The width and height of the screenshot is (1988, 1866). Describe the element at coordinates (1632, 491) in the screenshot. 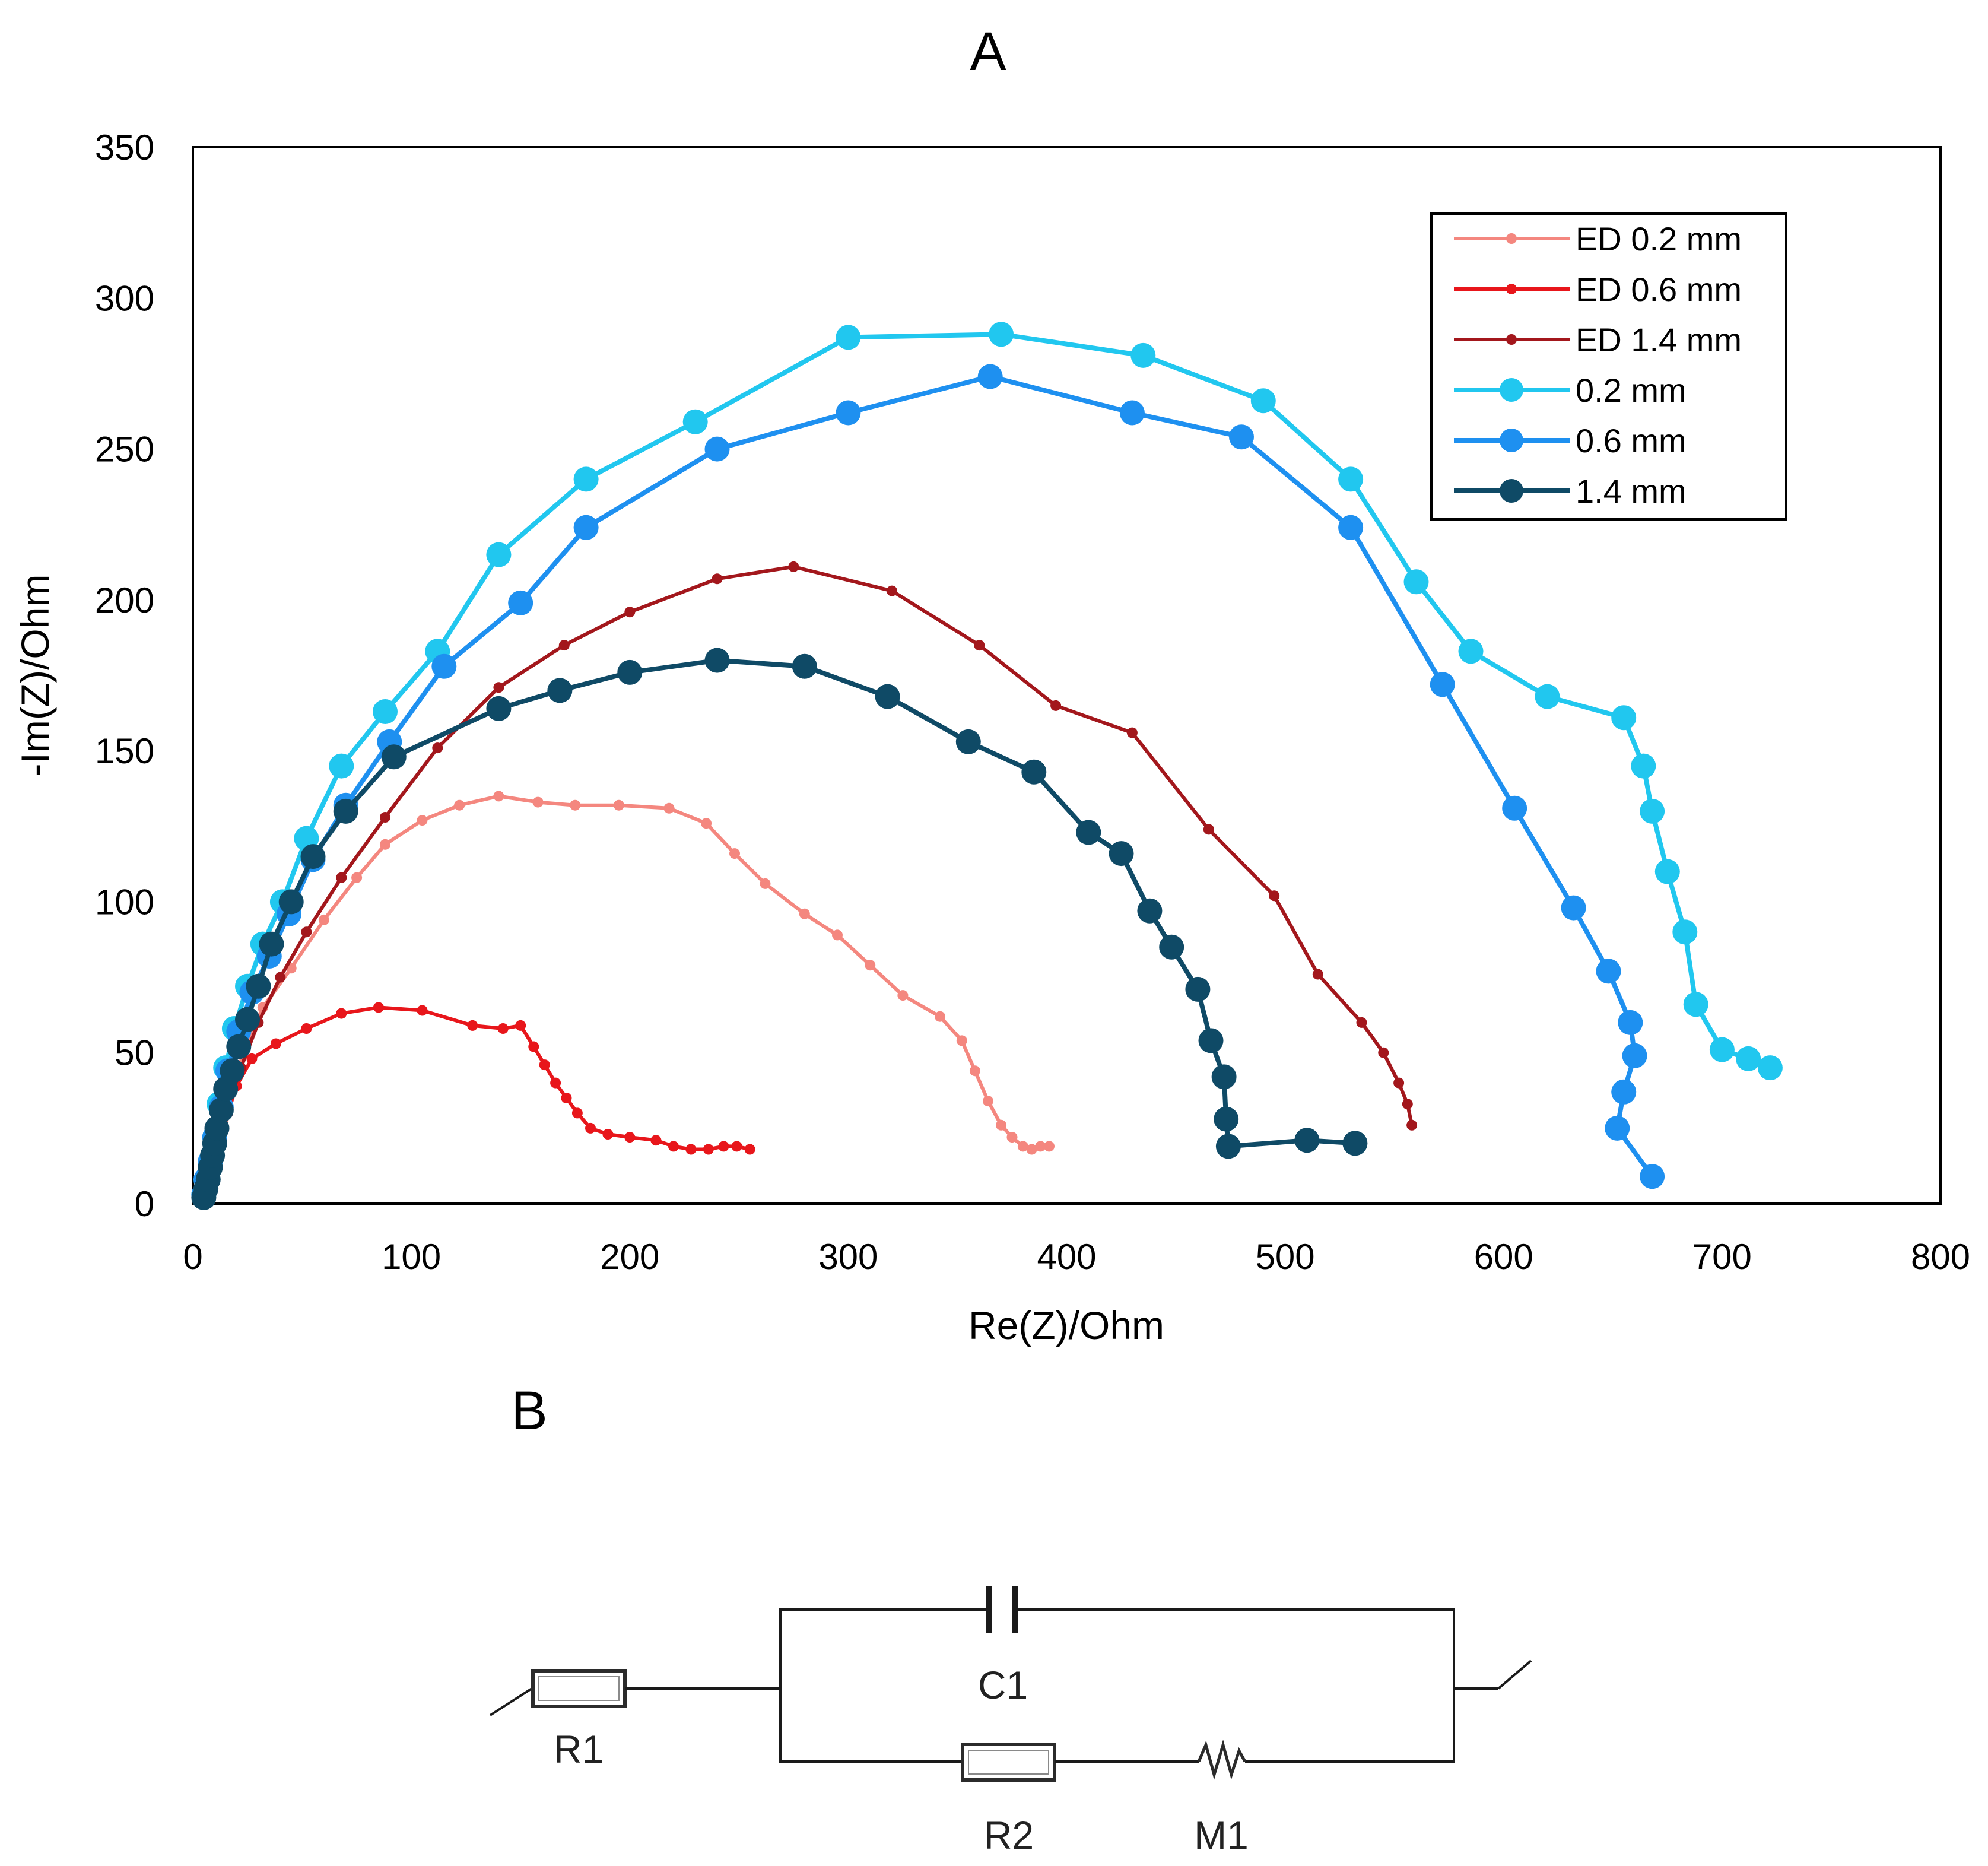

I see `legend-label: 1.4 mm` at that location.